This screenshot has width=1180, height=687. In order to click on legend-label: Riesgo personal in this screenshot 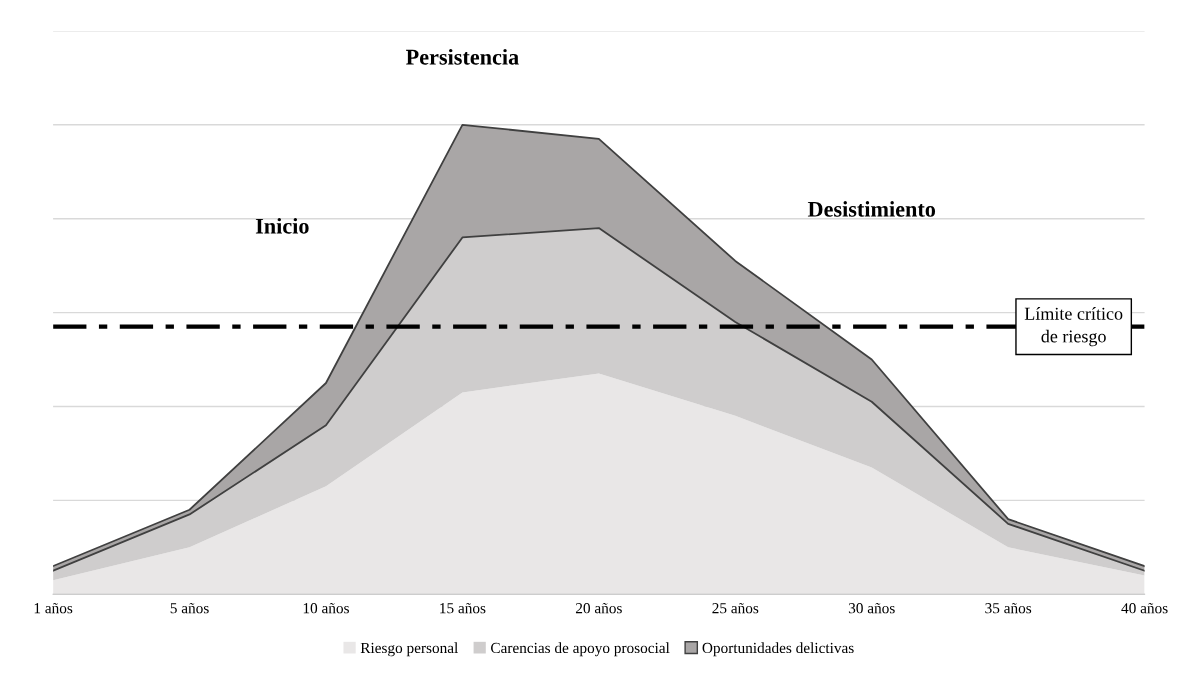, I will do `click(409, 649)`.